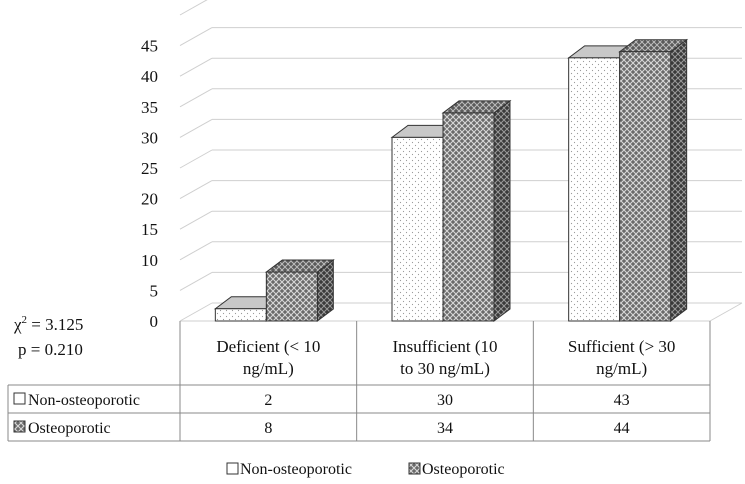  Describe the element at coordinates (622, 428) in the screenshot. I see `table-cell: 44` at that location.